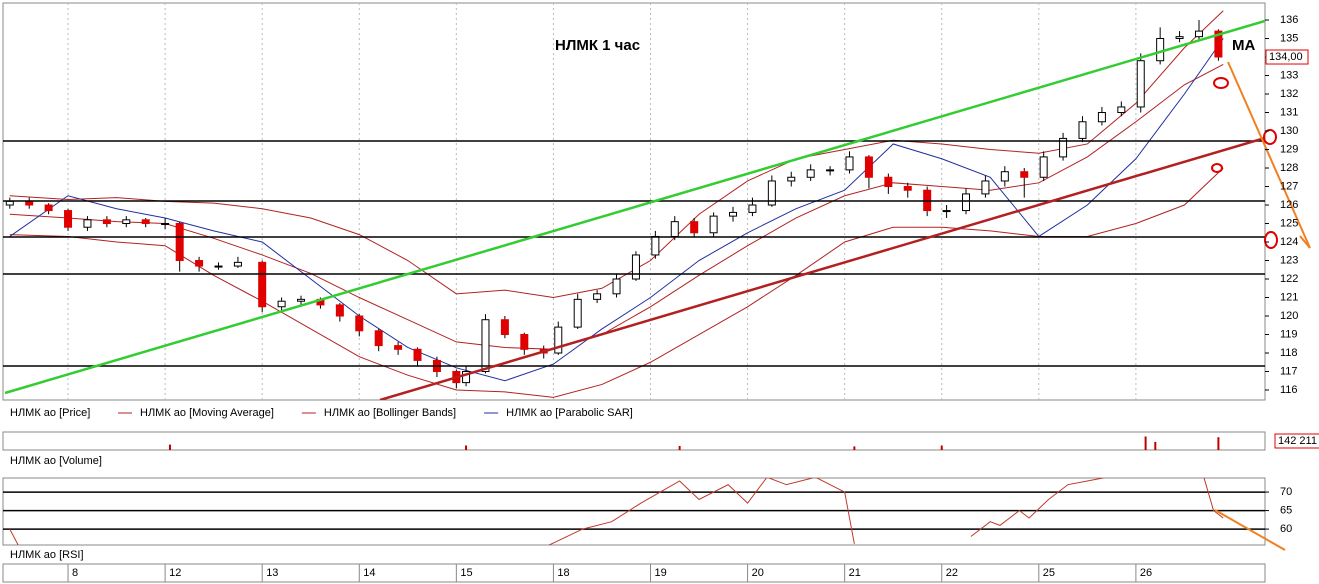  What do you see at coordinates (75, 573) in the screenshot?
I see `x-tick-label: 8` at bounding box center [75, 573].